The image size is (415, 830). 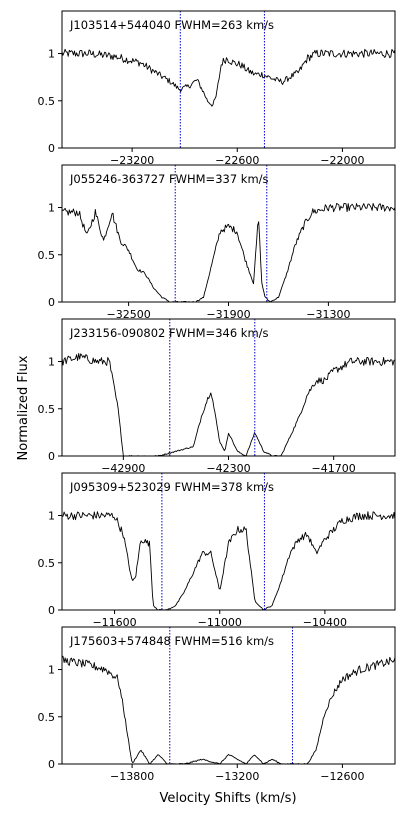 What do you see at coordinates (169, 333) in the screenshot?
I see `panel-title: J233156-090802 FWHM=346 km/s` at bounding box center [169, 333].